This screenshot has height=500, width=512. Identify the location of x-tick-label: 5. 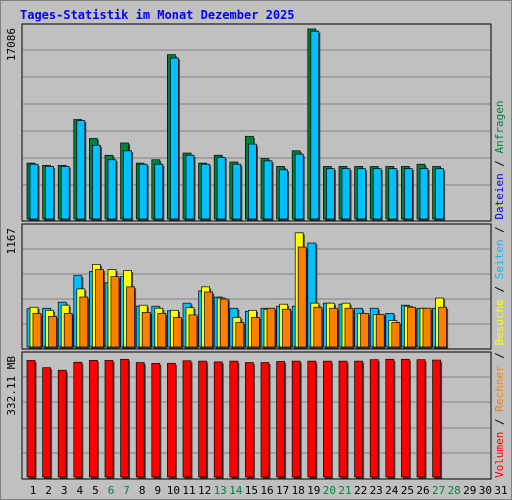
(95, 490).